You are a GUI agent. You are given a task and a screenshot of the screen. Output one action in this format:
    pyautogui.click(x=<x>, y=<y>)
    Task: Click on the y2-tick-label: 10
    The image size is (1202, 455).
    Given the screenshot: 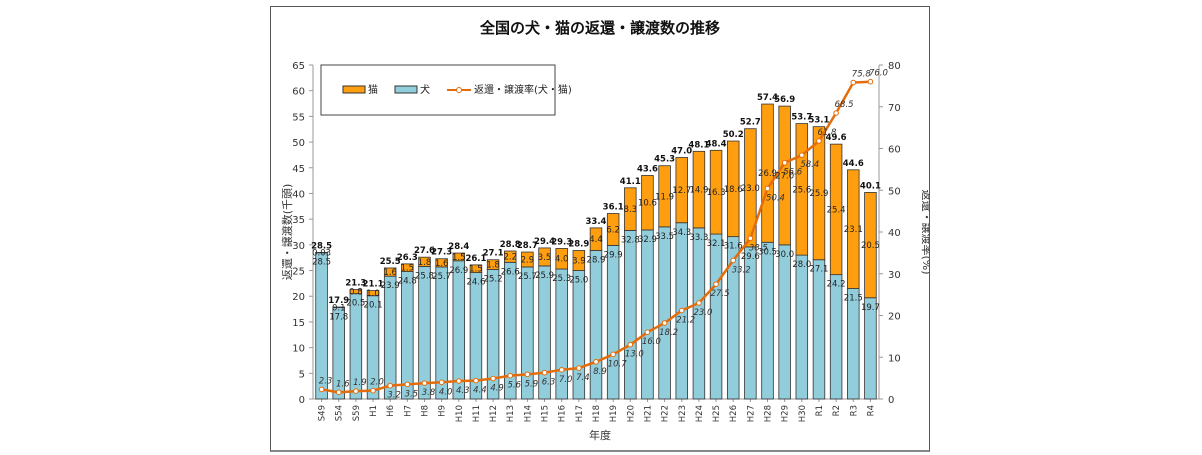 What is the action you would take?
    pyautogui.click(x=894, y=358)
    